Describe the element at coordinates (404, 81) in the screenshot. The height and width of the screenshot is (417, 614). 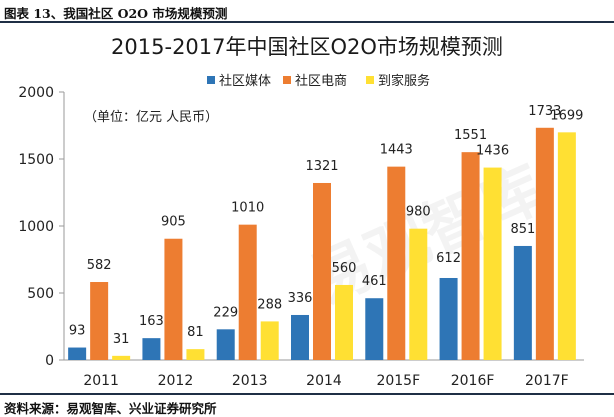
I see `legend-label: 到家服务` at that location.